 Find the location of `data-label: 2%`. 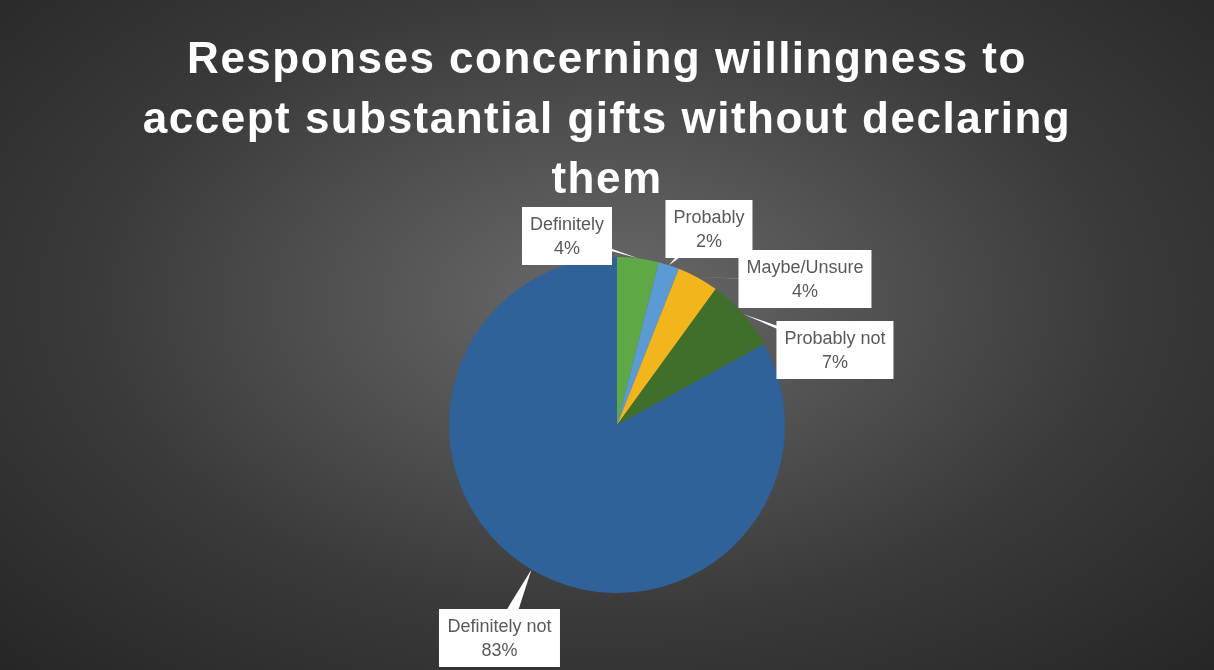

data-label: 2% is located at coordinates (708, 241).